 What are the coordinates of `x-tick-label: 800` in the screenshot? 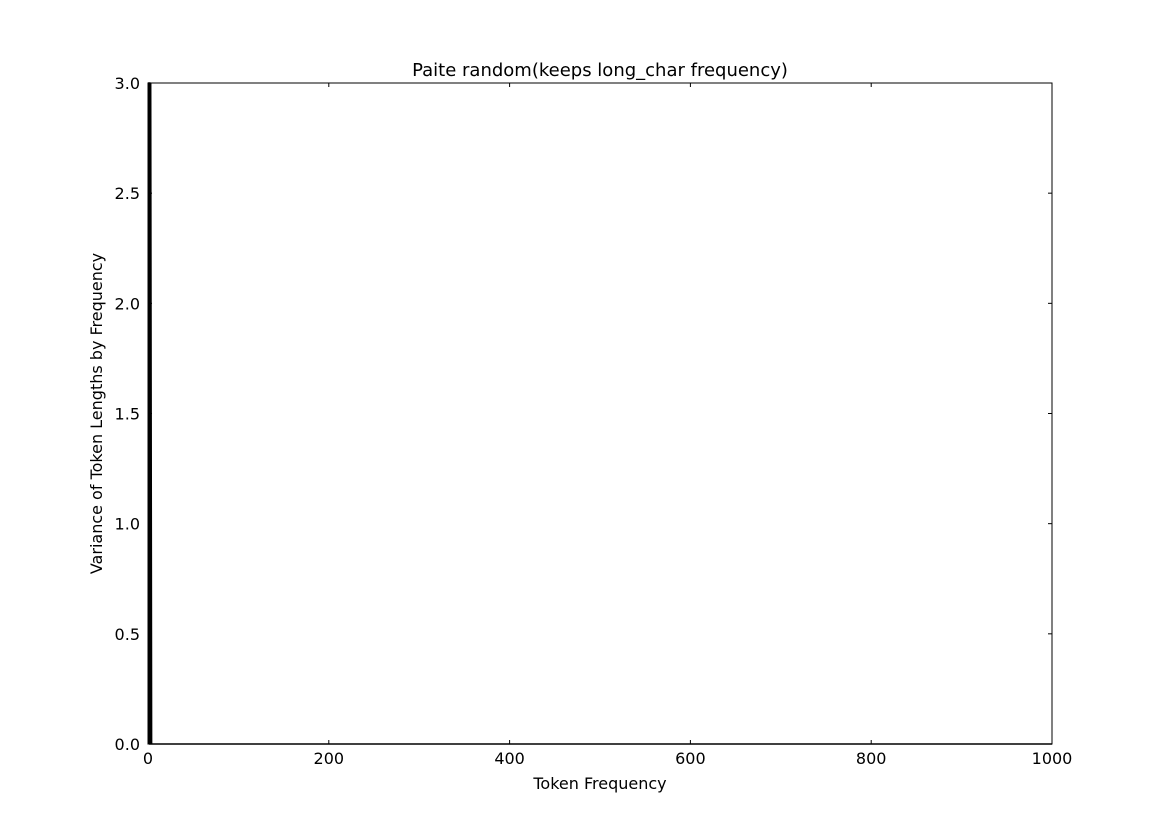 It's located at (871, 758).